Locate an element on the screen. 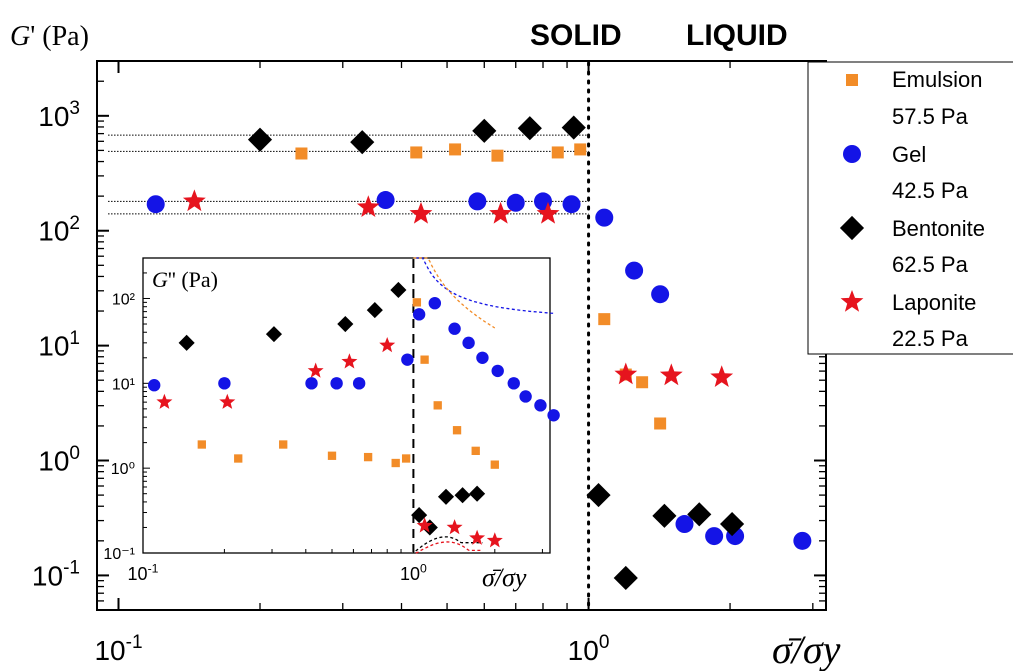 This screenshot has width=1013, height=671. main-xlabel: σ̄/σy is located at coordinates (806, 649).